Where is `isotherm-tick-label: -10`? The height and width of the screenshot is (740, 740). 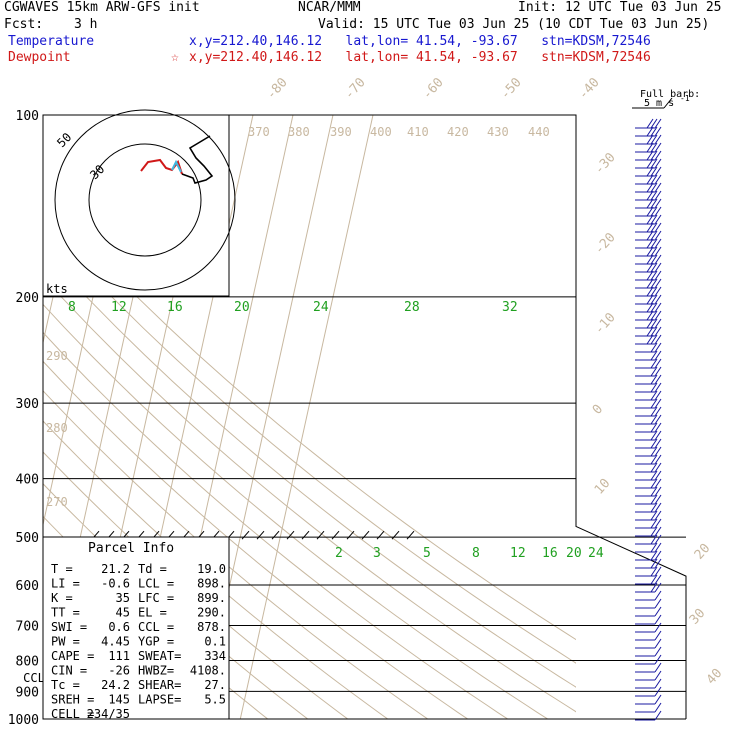 isotherm-tick-label: -10 is located at coordinates (605, 323).